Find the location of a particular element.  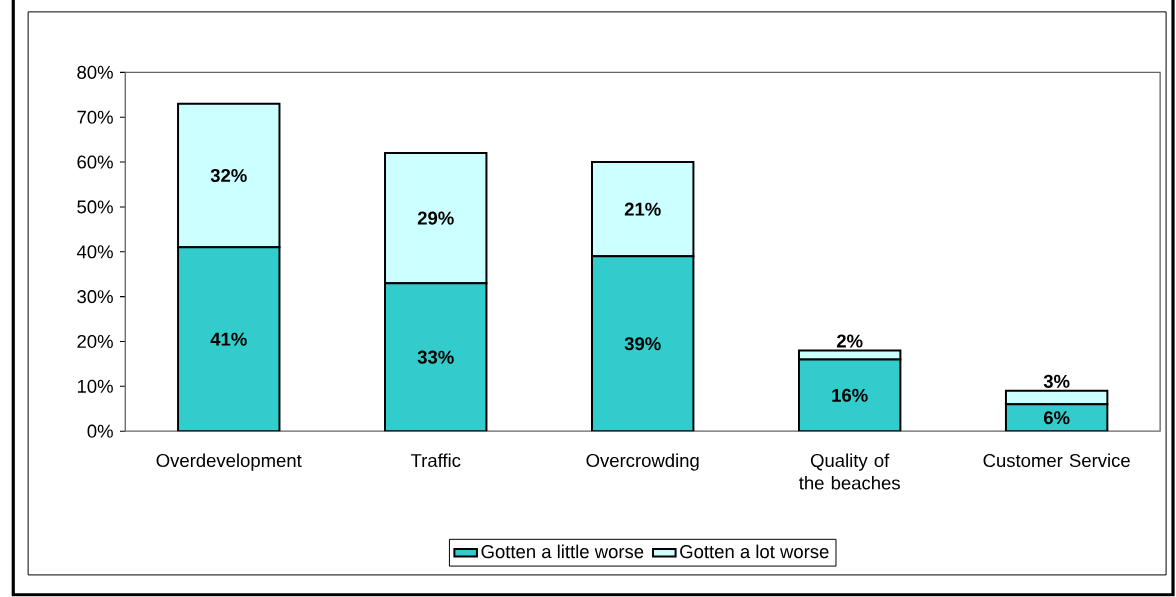

data-label: 39% is located at coordinates (642, 344).